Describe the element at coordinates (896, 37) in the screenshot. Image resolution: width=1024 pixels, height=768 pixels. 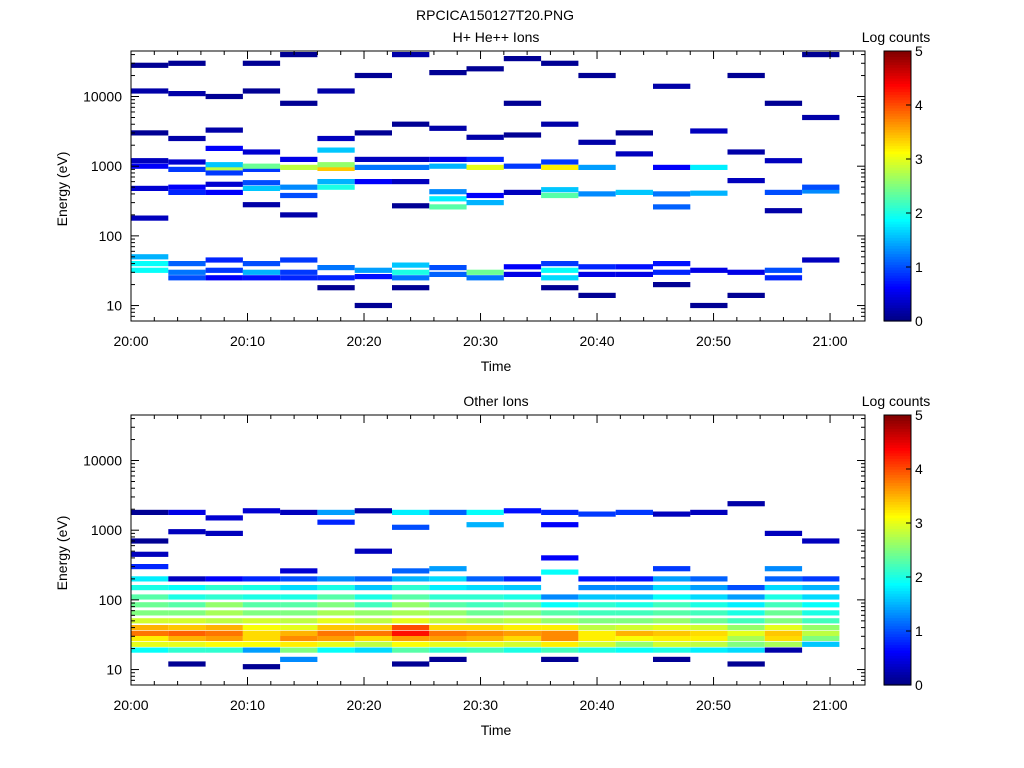
I see `colorbar-label: Log counts` at that location.